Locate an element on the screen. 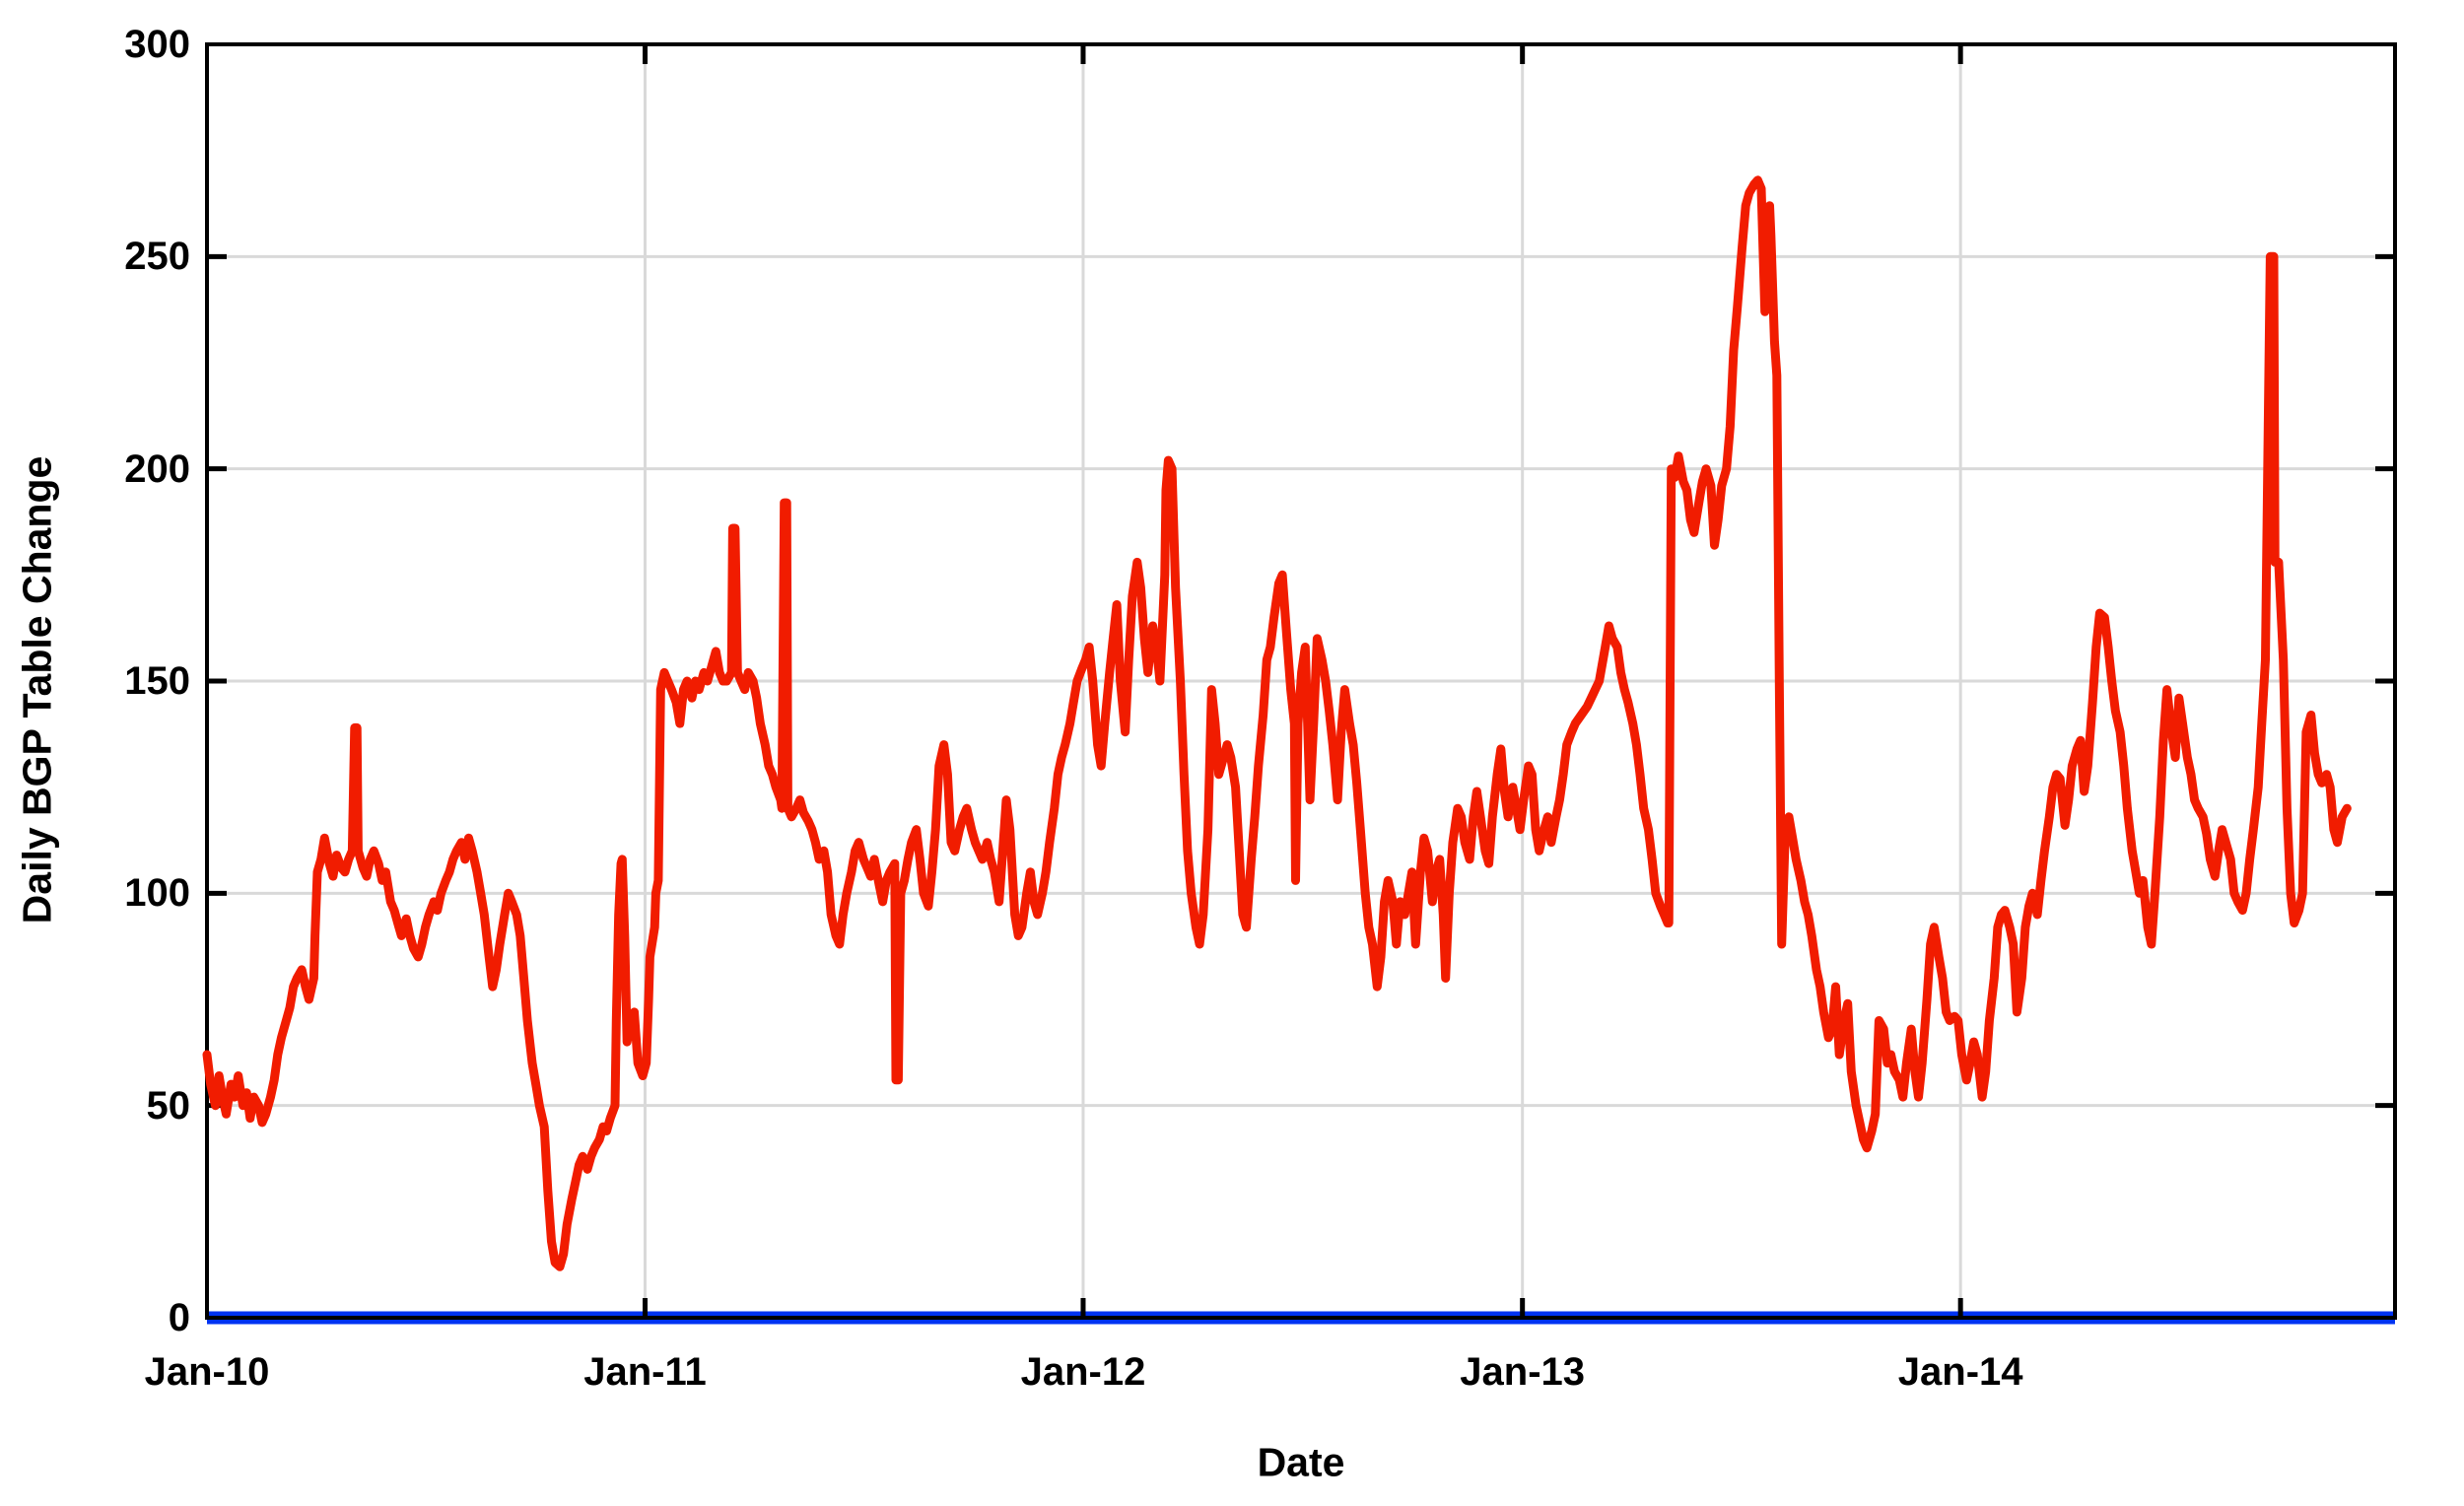 The image size is (2464, 1506). x-tick-label: Jan-12 is located at coordinates (1083, 1372).